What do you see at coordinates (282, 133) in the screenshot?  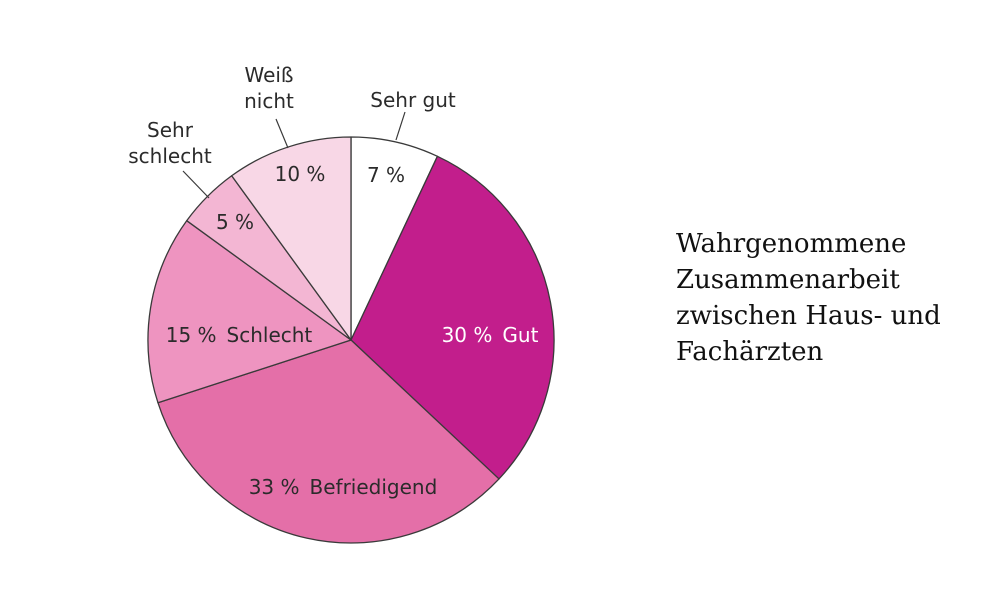 I see `leader-line-weiss-nicht` at bounding box center [282, 133].